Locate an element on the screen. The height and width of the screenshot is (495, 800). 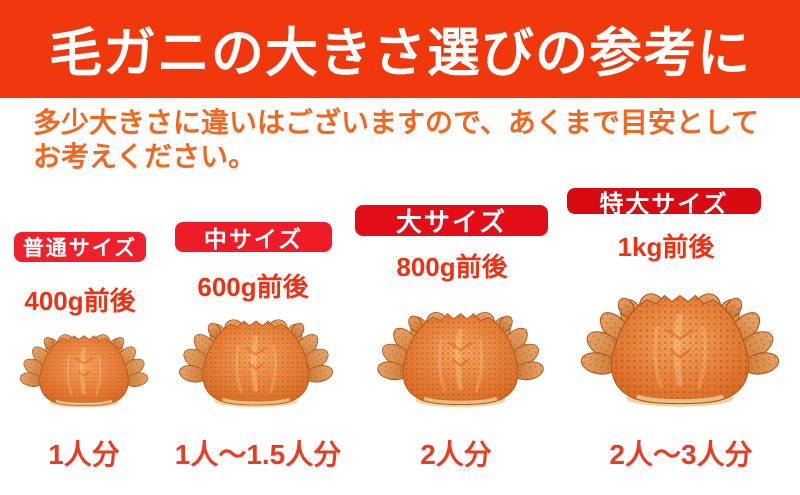
notice-line-1: 多少大きさに違いはございますので、あくまで目安として is located at coordinates (396, 122).